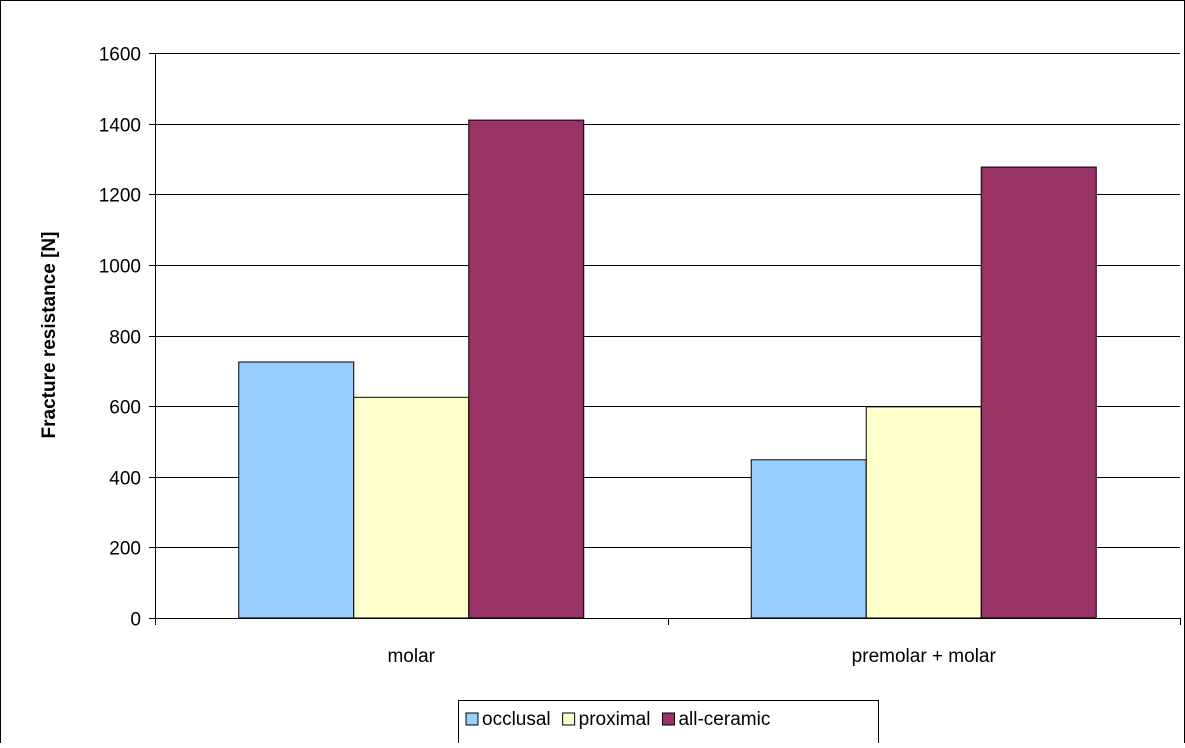  What do you see at coordinates (120, 55) in the screenshot?
I see `y-tick-label: 1600` at bounding box center [120, 55].